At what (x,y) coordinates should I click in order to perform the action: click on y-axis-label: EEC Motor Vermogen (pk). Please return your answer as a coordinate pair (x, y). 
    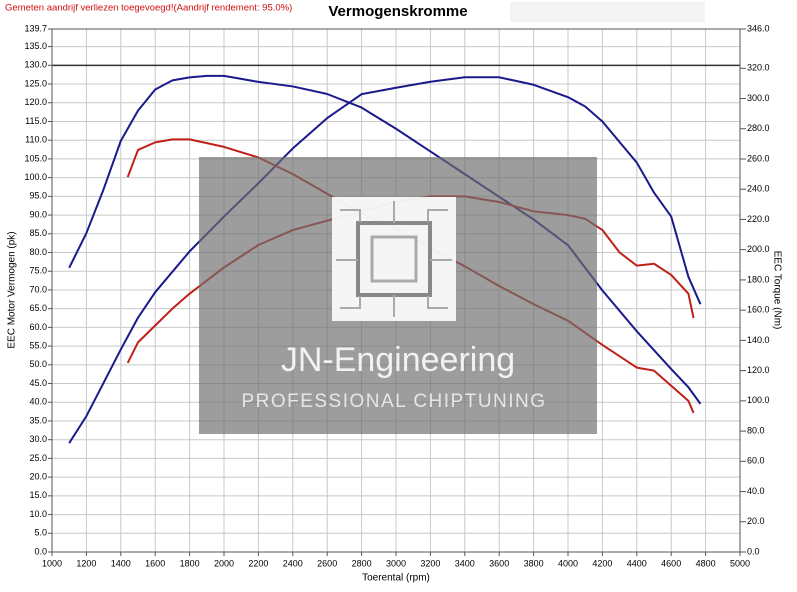
    Looking at the image, I should click on (12, 289).